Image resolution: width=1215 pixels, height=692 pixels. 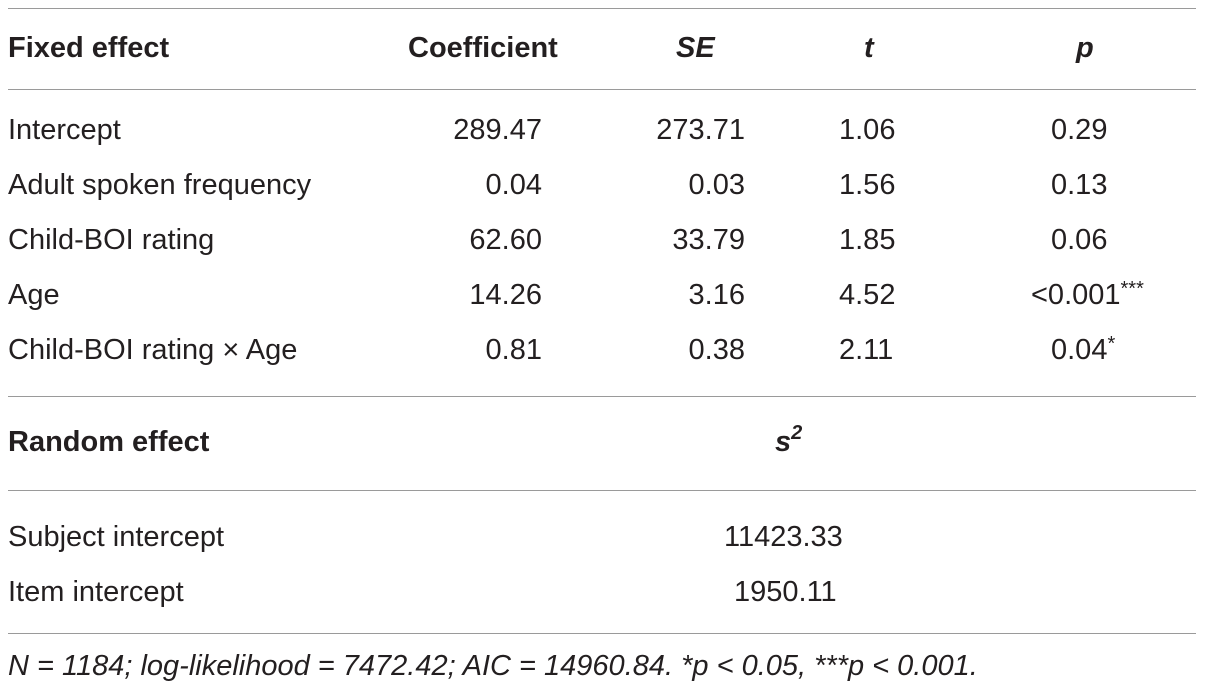 What do you see at coordinates (602, 396) in the screenshot?
I see `section-divider-rule` at bounding box center [602, 396].